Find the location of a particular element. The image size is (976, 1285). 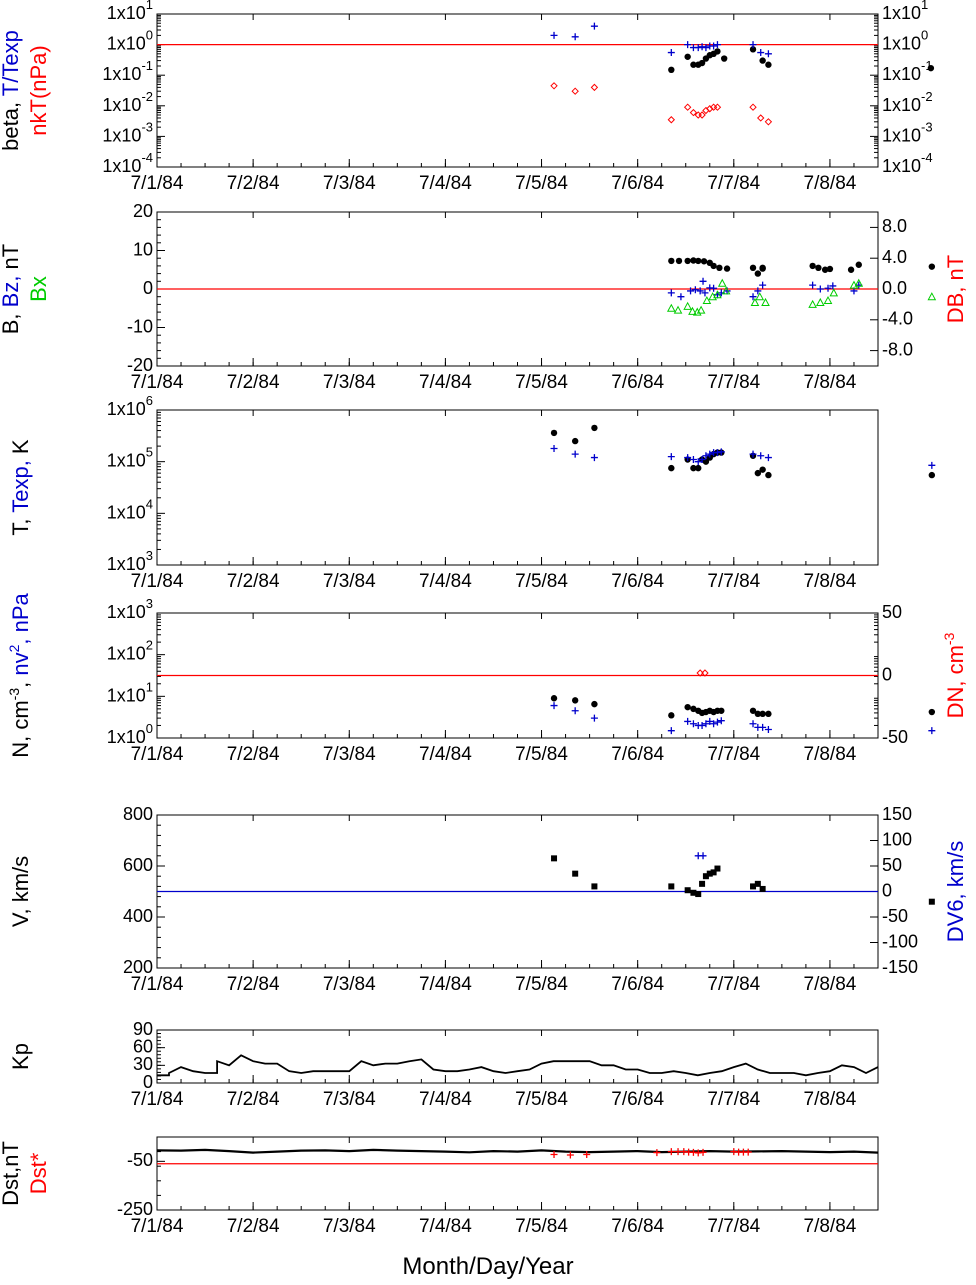

y-tick-label-right: -50 is located at coordinates (895, 737).